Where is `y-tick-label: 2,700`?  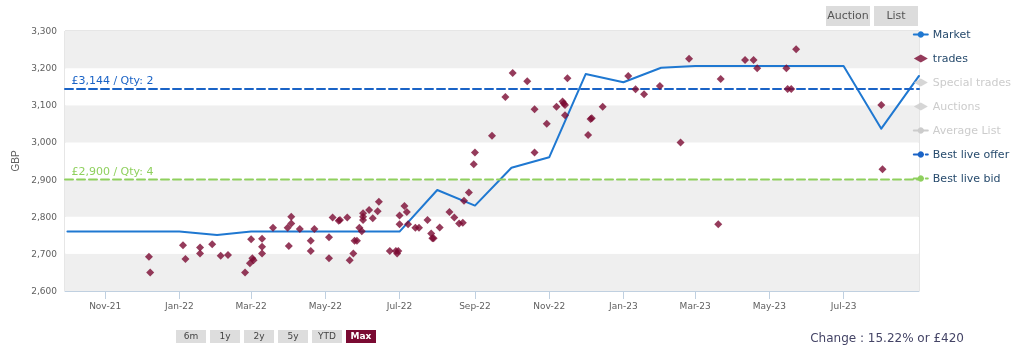
y-tick-label: 2,700 is located at coordinates (44, 253).